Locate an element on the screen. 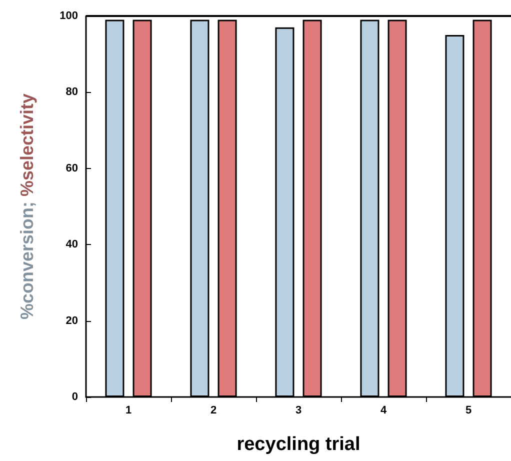  y-tick-label: 60 is located at coordinates (72, 168).